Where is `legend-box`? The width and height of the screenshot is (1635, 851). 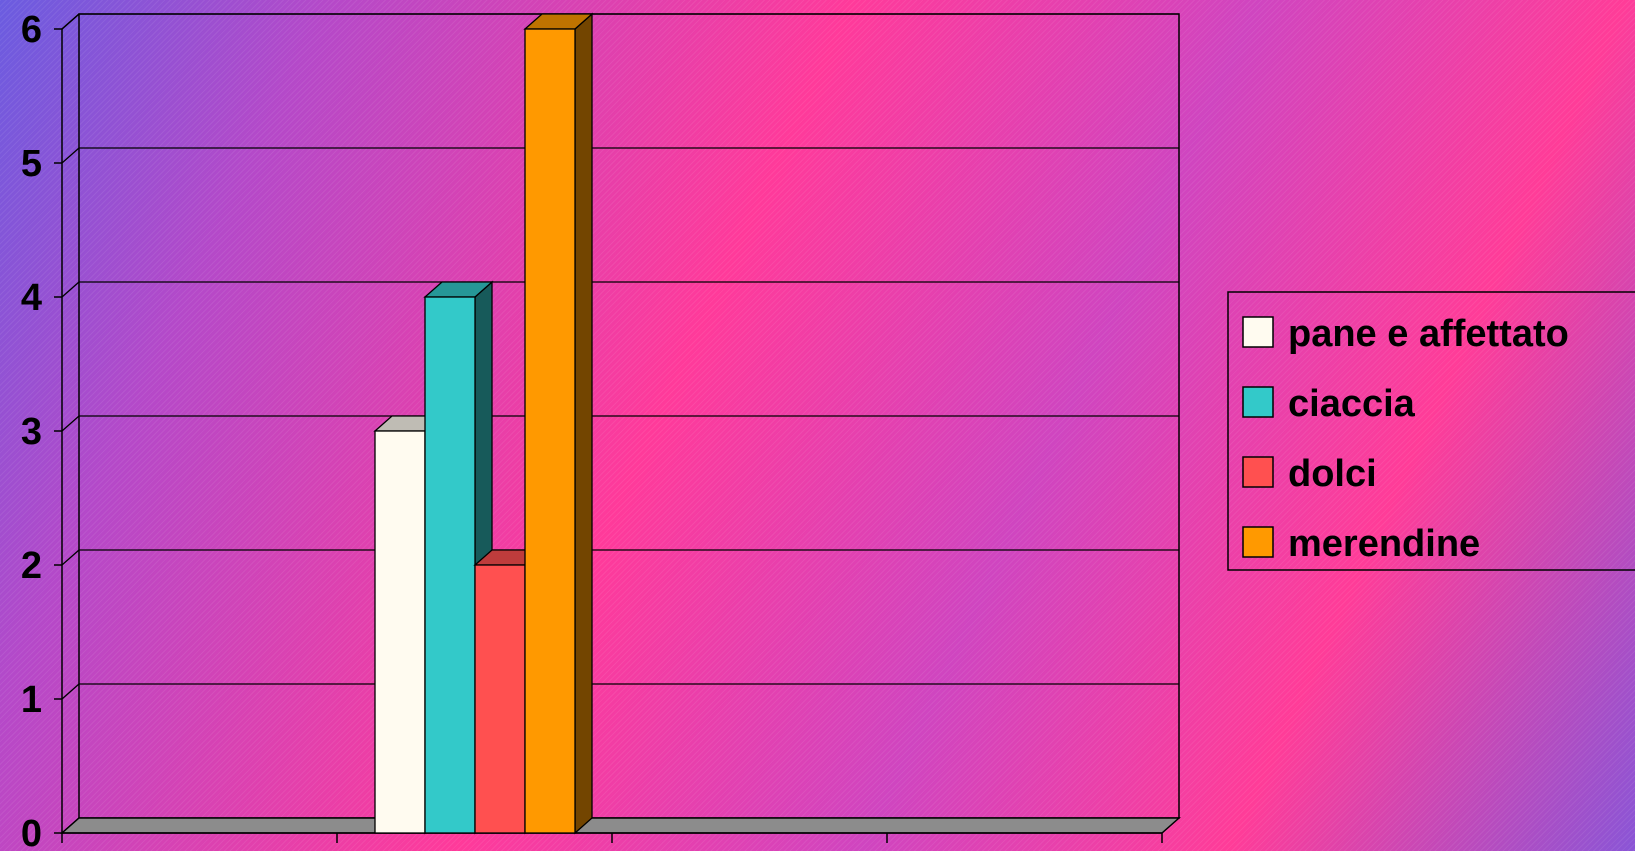
legend-box is located at coordinates (1431, 431).